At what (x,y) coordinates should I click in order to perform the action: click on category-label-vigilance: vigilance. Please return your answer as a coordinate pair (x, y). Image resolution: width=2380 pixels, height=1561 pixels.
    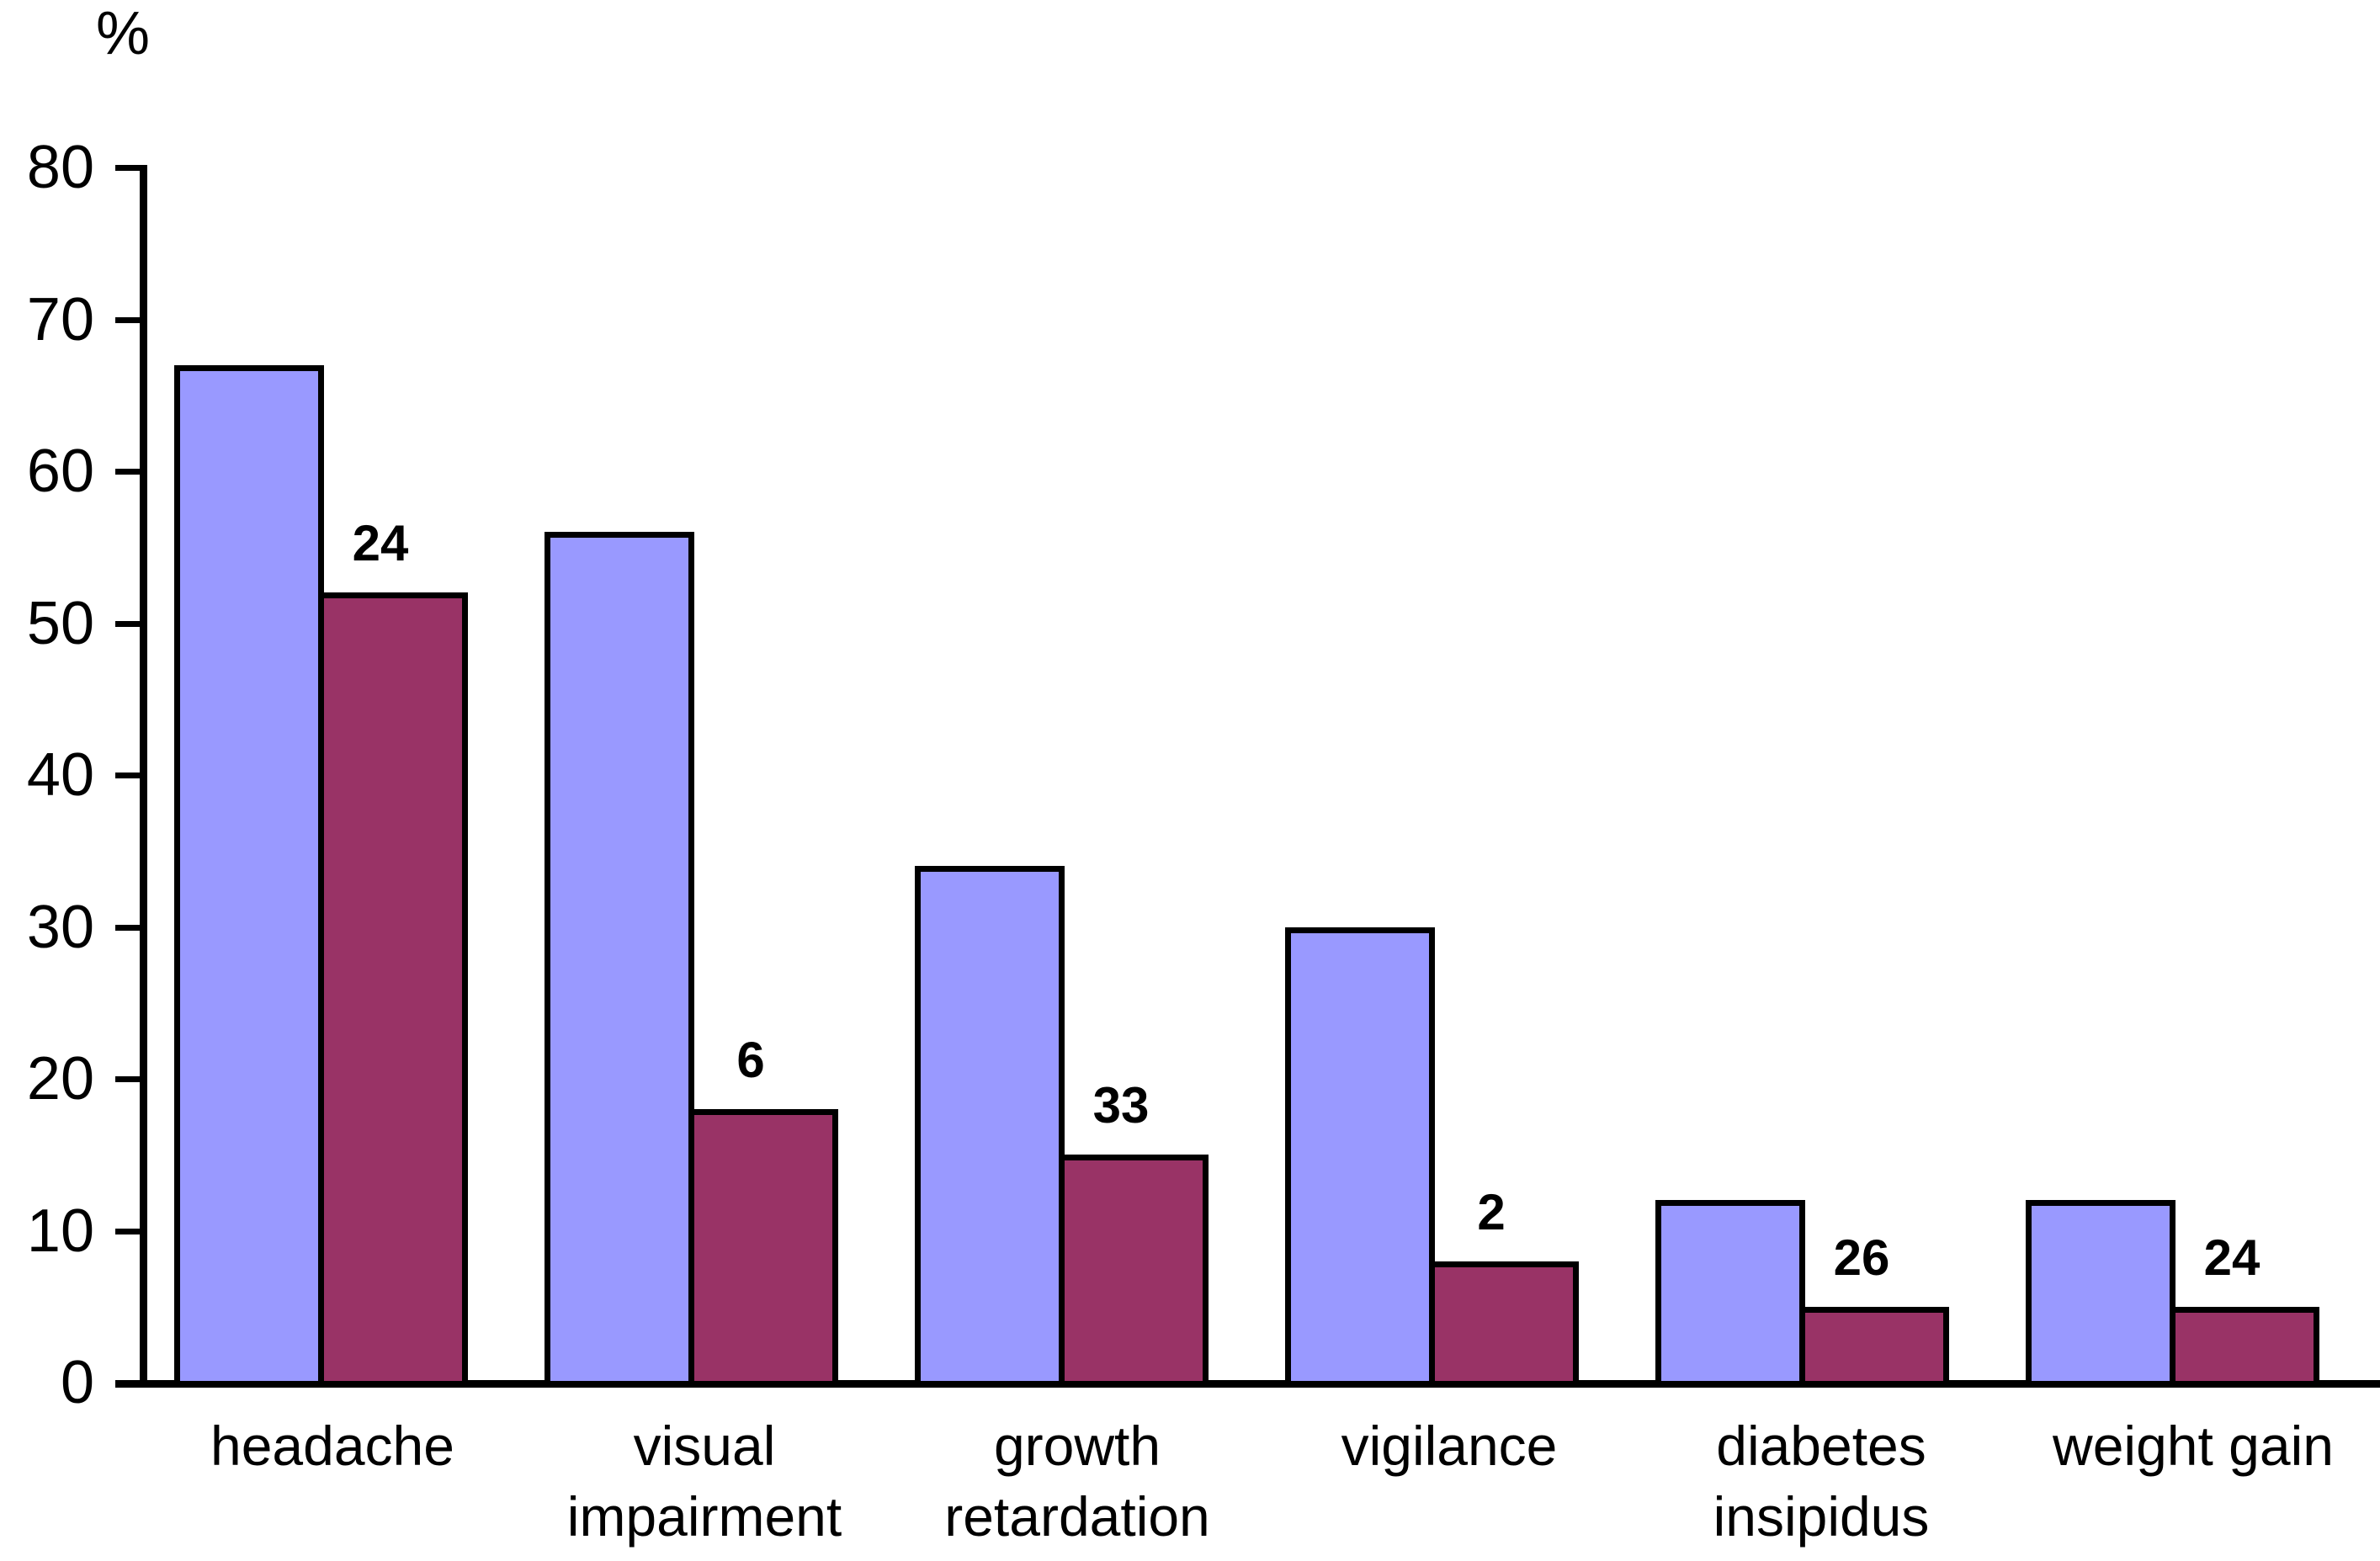
    Looking at the image, I should click on (1449, 1446).